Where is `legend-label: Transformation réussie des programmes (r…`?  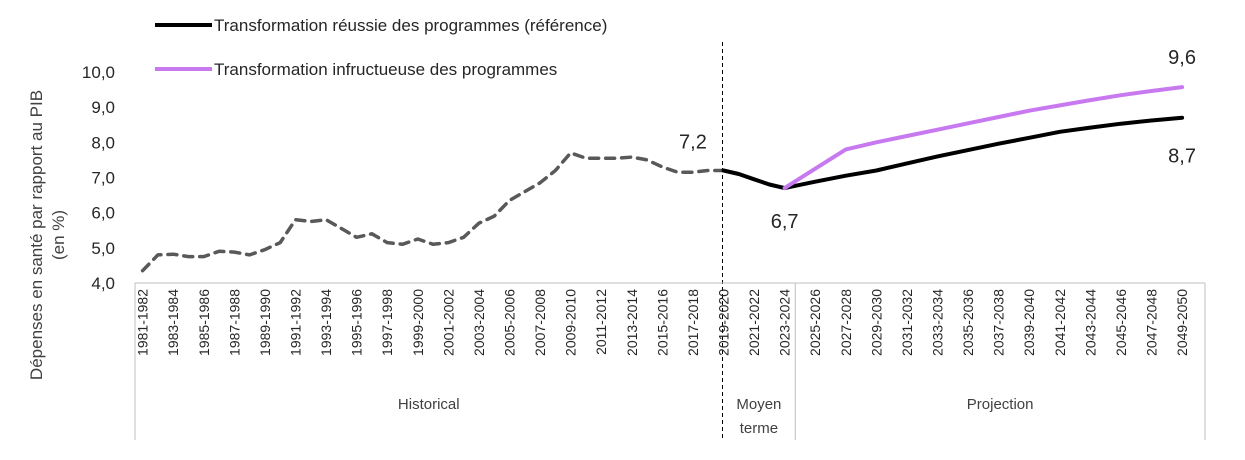 legend-label: Transformation réussie des programmes (r… is located at coordinates (410, 25).